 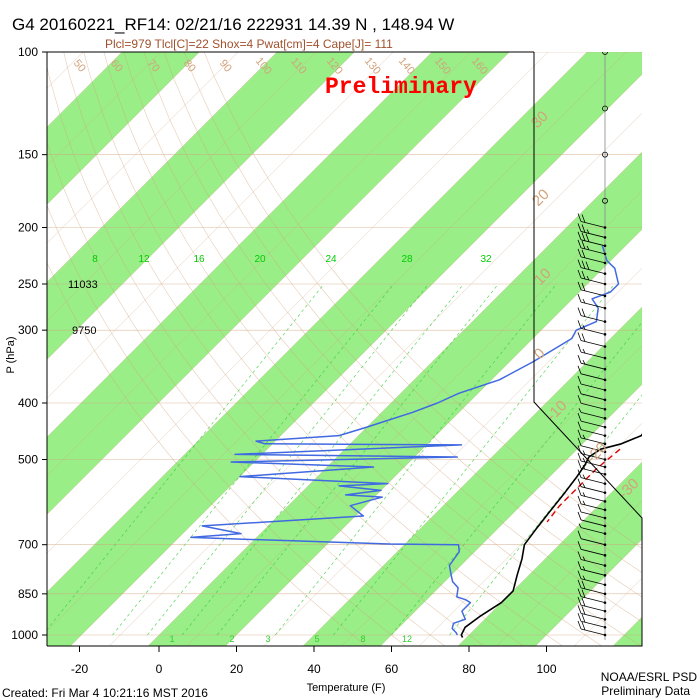 What do you see at coordinates (401, 87) in the screenshot?
I see `preliminary-stamp: Preliminary` at bounding box center [401, 87].